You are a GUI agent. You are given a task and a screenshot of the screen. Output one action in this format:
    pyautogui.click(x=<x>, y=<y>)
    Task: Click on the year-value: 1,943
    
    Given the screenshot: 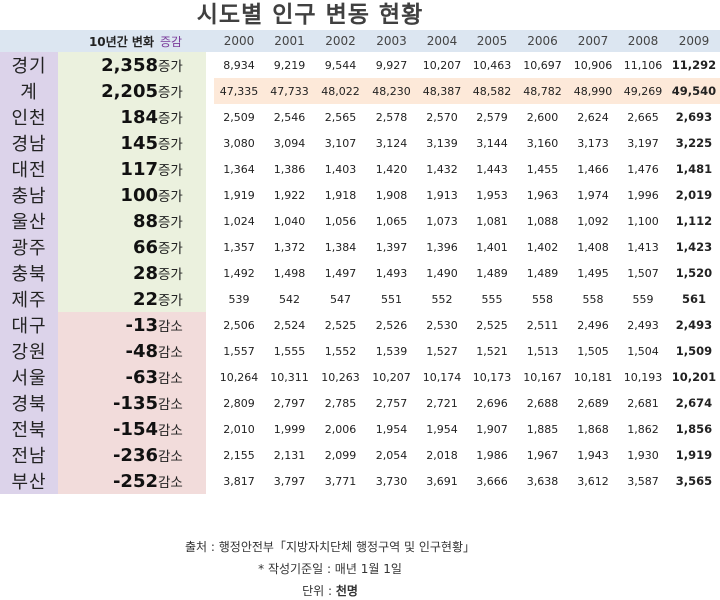 What is the action you would take?
    pyautogui.click(x=593, y=455)
    